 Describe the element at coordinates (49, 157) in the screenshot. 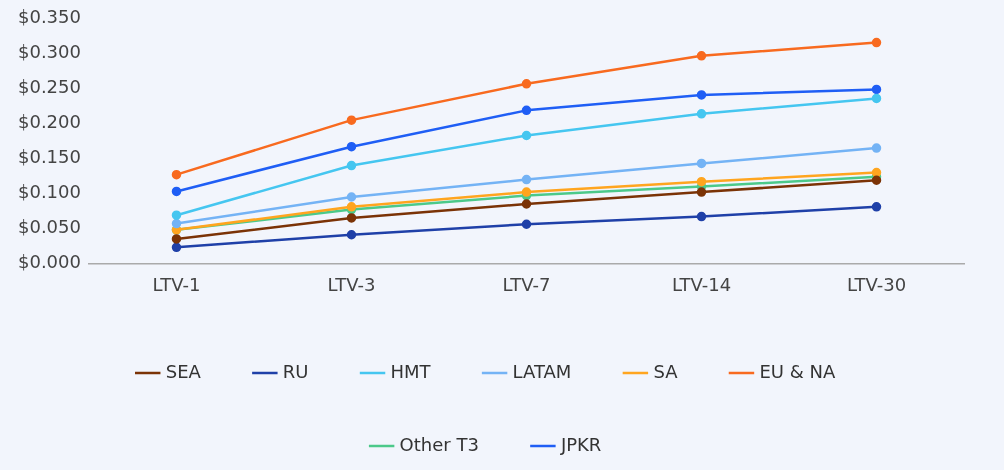

I see `y-tick-label: $0.150` at that location.